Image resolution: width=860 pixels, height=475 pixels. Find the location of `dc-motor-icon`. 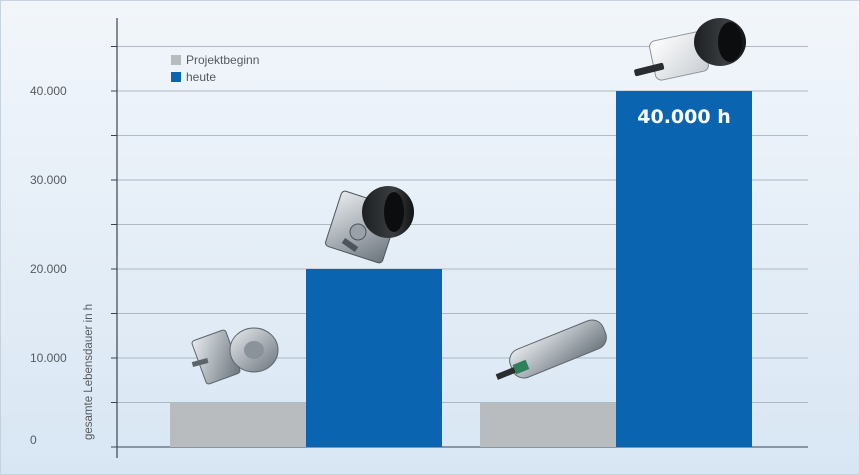

dc-motor-icon is located at coordinates (235, 356).